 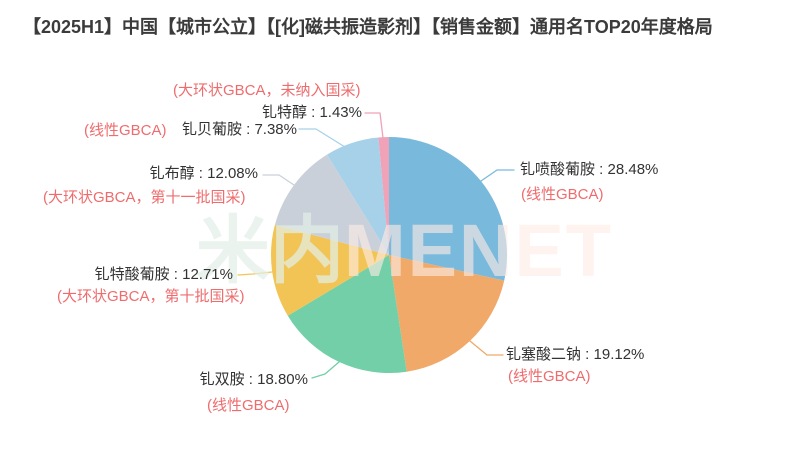 I want to click on slice-annotation: (大环状GBCA，未纳入国采), so click(x=267, y=90).